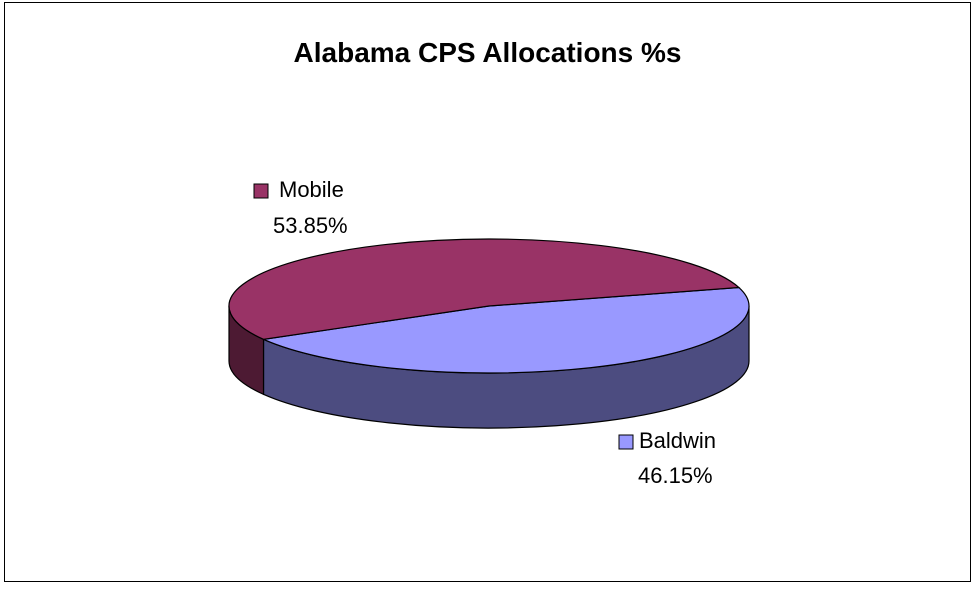 The height and width of the screenshot is (589, 977). I want to click on pie-slice-baldwin, so click(505, 330).